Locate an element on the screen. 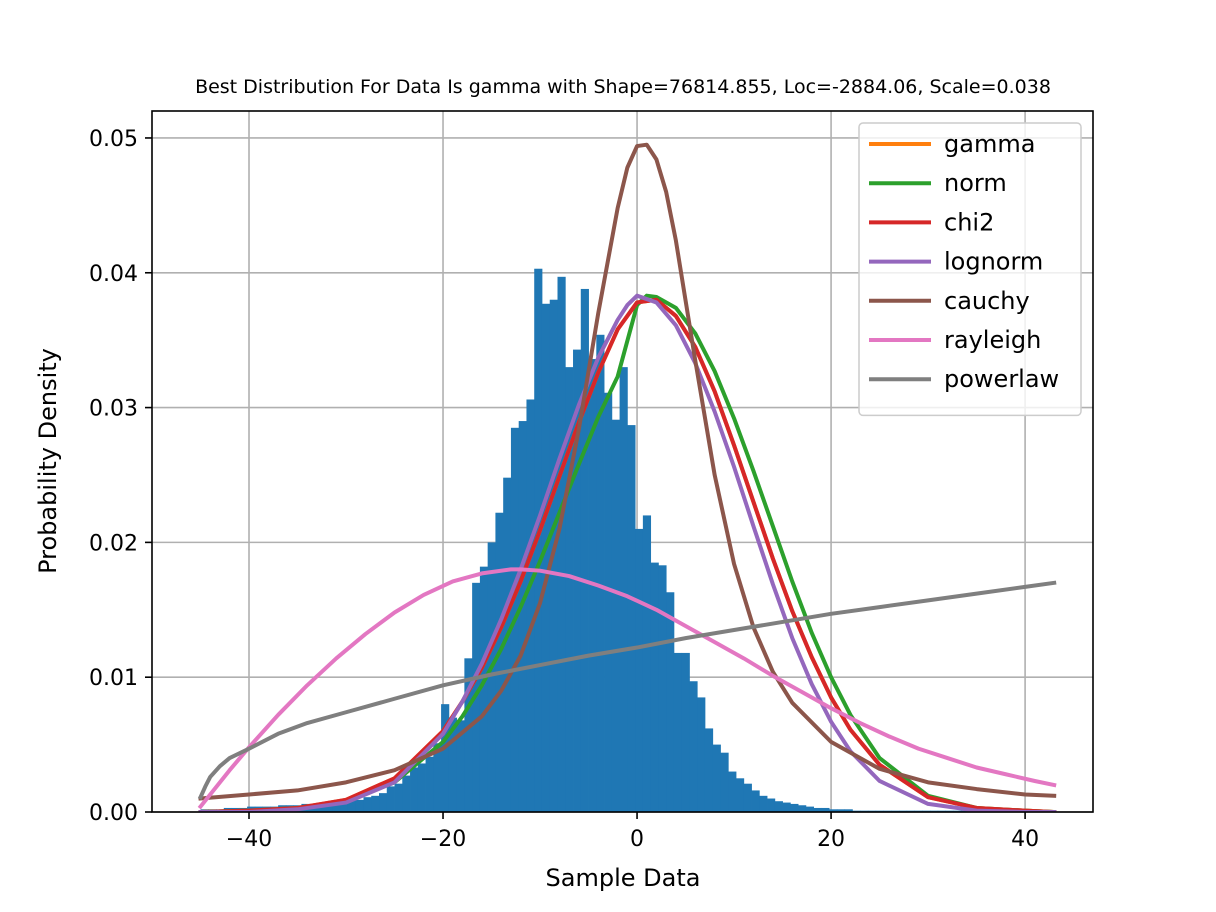 The height and width of the screenshot is (912, 1216). x-tick-label: 0 is located at coordinates (637, 839).